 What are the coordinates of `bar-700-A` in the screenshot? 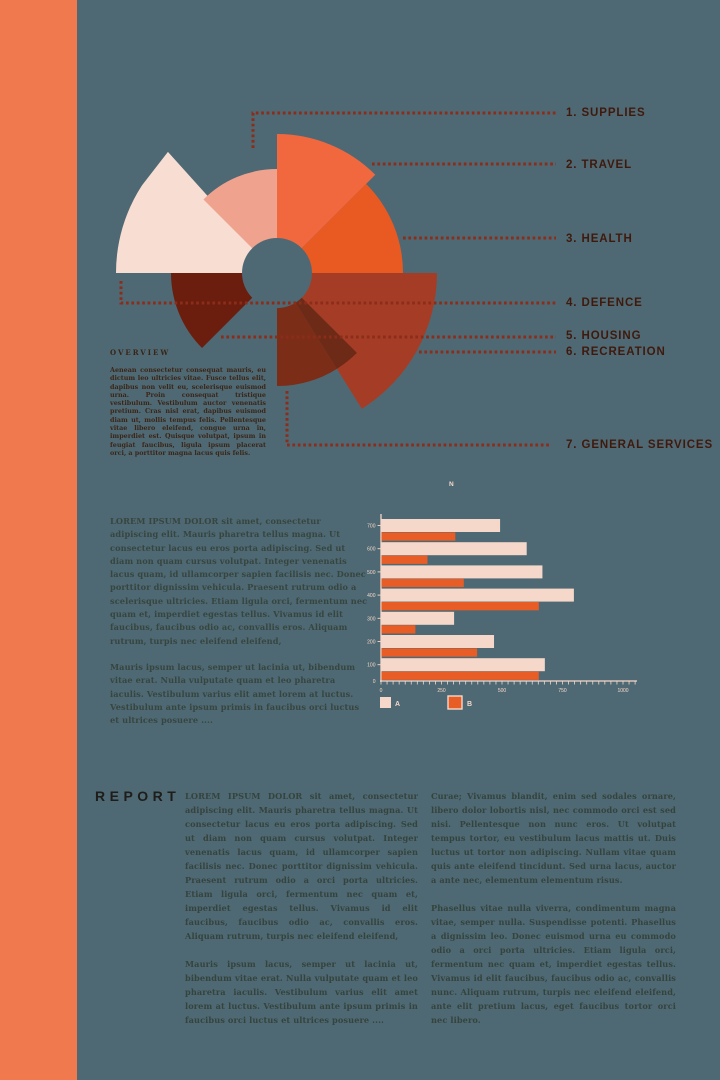 It's located at (441, 525).